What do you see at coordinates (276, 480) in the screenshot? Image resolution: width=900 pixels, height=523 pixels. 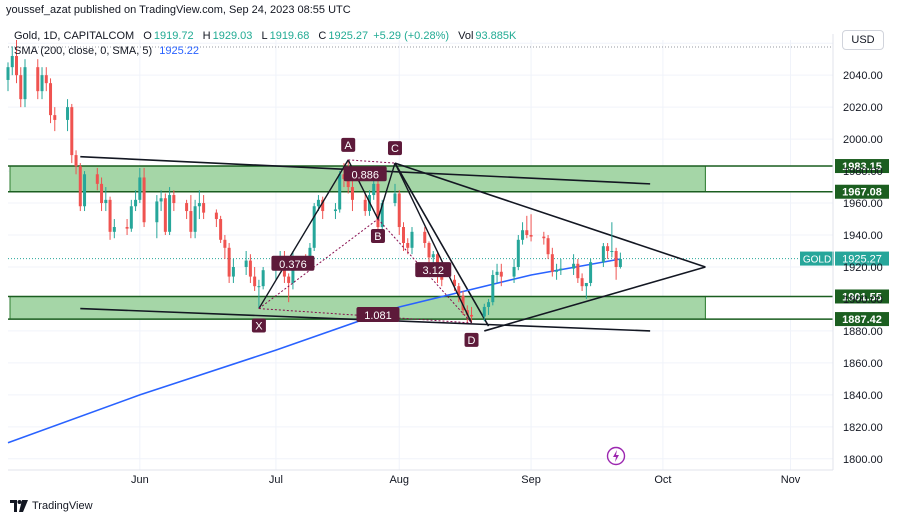 I see `x-tick-label: Jul` at bounding box center [276, 480].